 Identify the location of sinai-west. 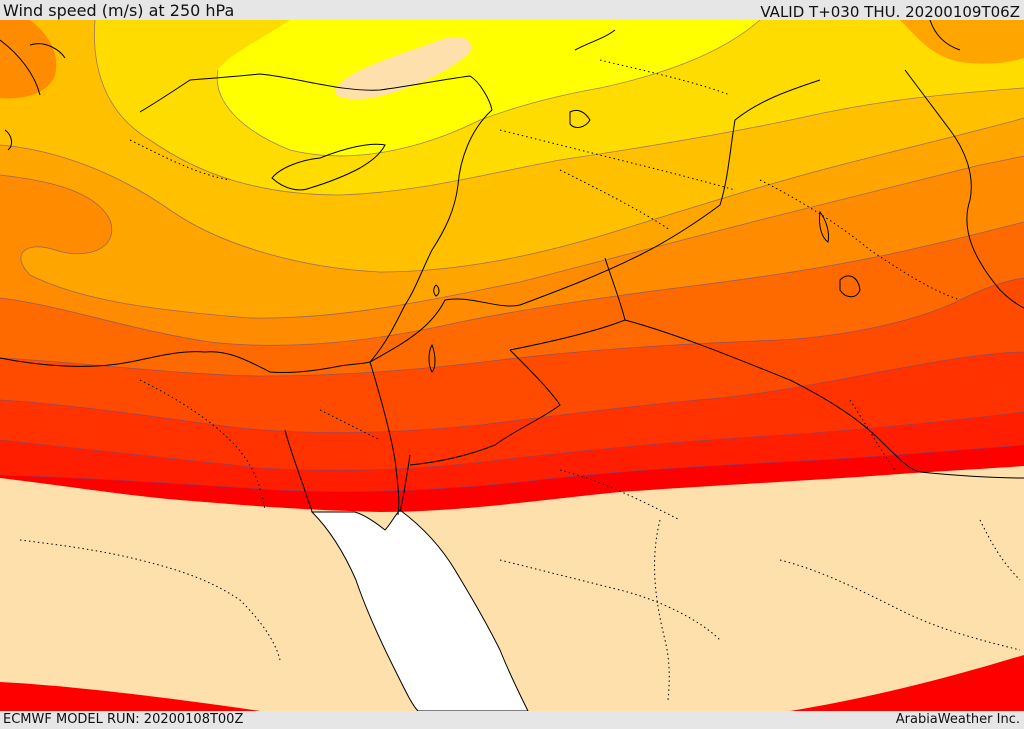
(298, 471).